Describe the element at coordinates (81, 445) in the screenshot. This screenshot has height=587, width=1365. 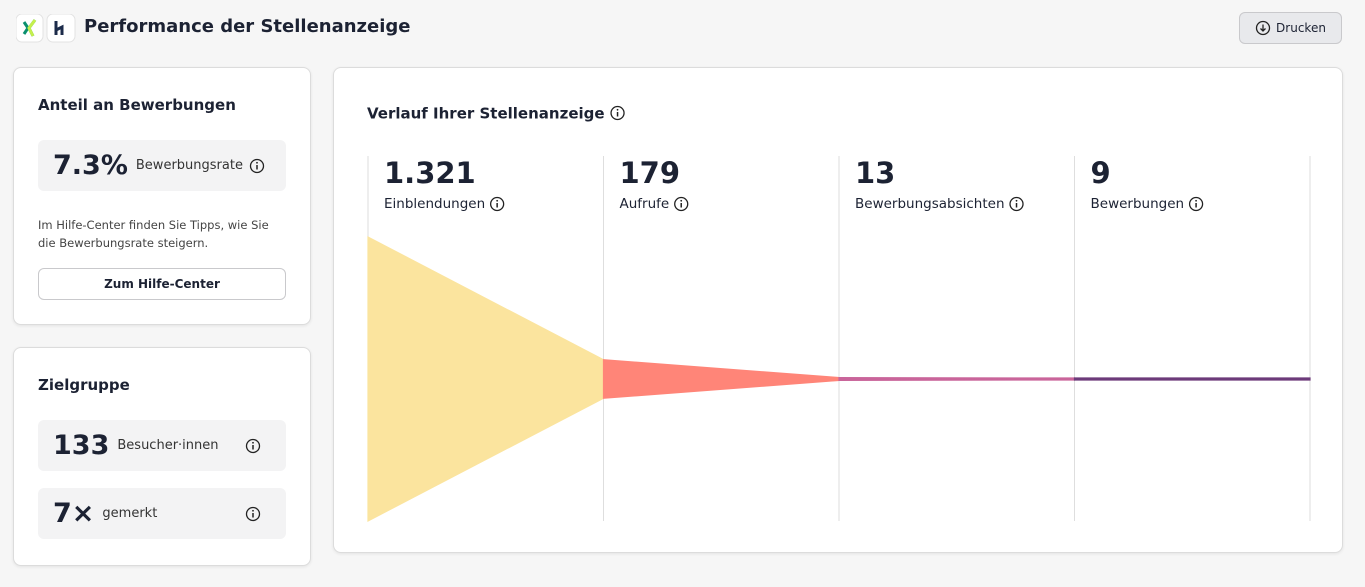
I see `stat-value: 133` at that location.